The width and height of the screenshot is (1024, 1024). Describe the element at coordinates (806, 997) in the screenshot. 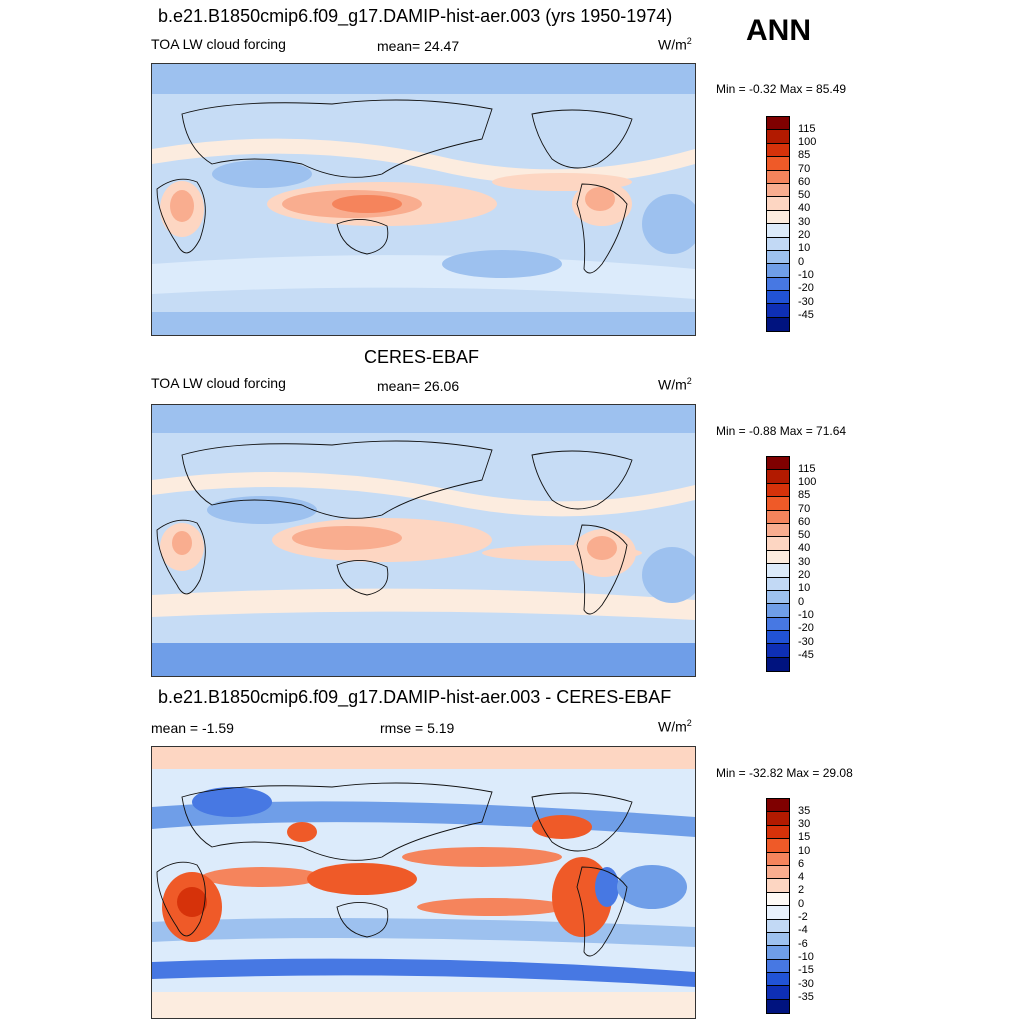

I see `colorbar-label: -35` at that location.